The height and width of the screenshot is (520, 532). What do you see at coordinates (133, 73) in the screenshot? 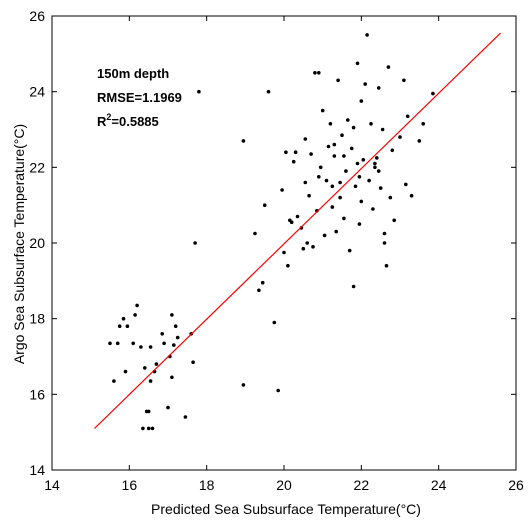
I see `annotation-depth: 150m depth` at bounding box center [133, 73].